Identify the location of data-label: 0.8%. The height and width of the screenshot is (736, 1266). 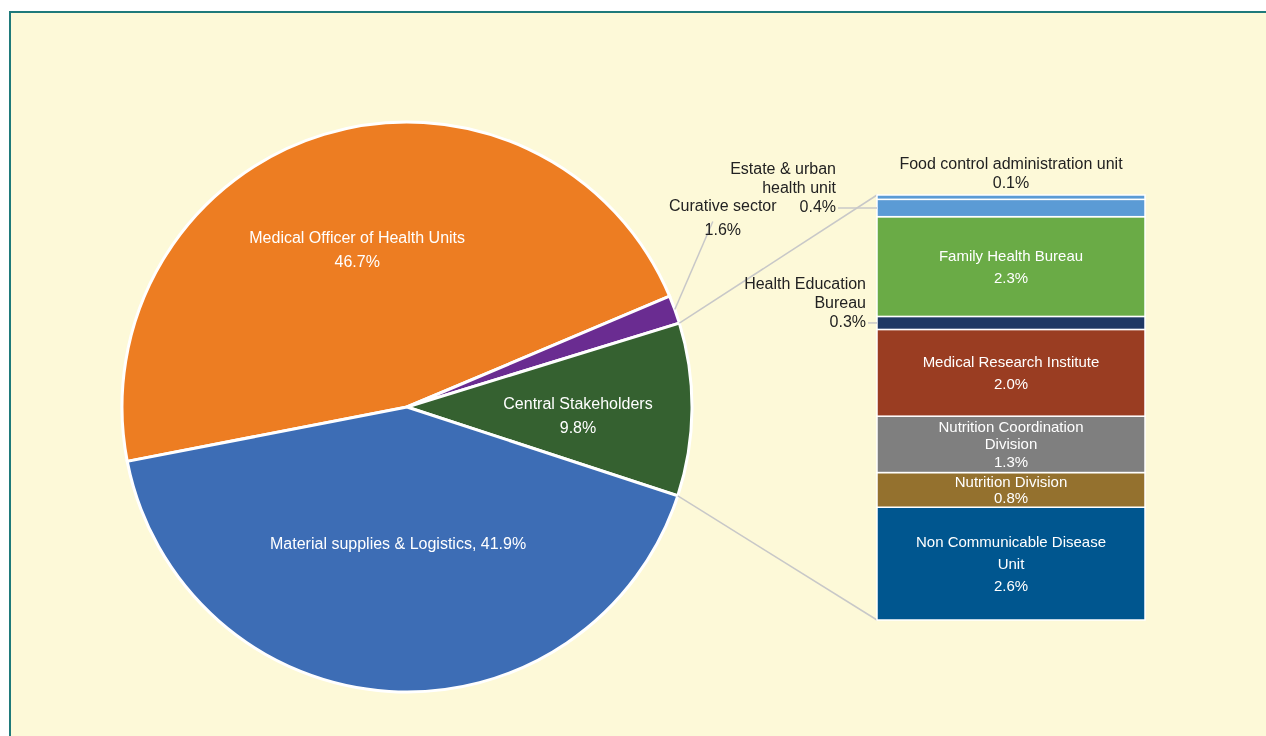
(1011, 497).